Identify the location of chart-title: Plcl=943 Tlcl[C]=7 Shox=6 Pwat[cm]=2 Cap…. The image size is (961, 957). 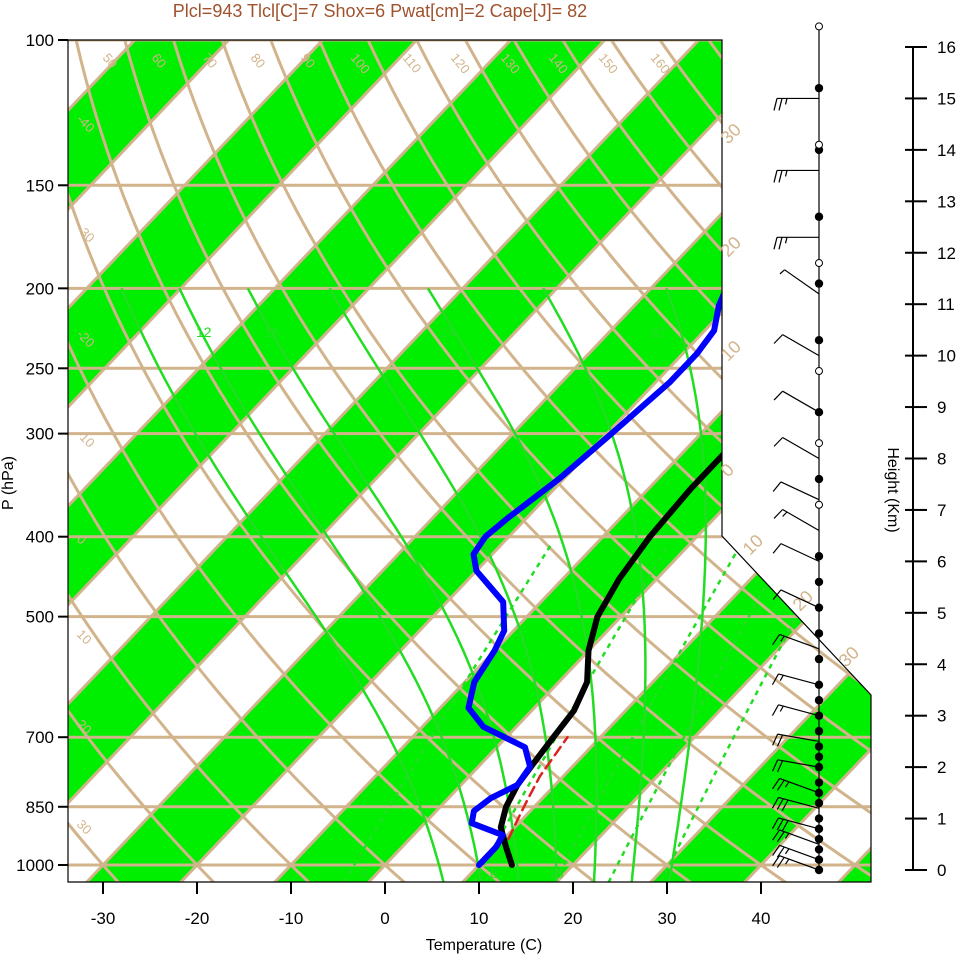
(380, 11).